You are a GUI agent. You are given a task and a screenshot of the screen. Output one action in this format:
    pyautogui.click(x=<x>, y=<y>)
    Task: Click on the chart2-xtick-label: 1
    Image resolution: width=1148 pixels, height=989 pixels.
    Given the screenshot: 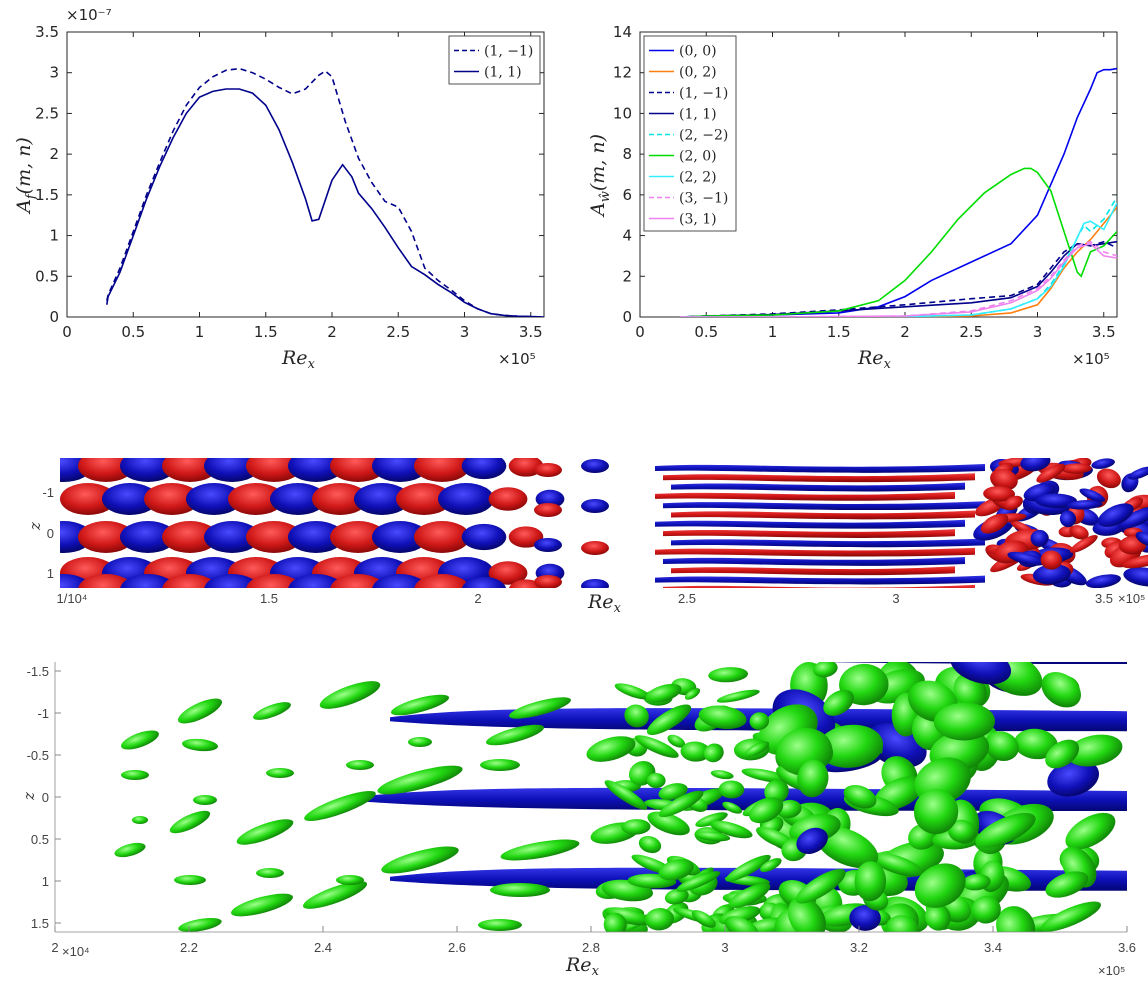 What is the action you would take?
    pyautogui.click(x=773, y=332)
    